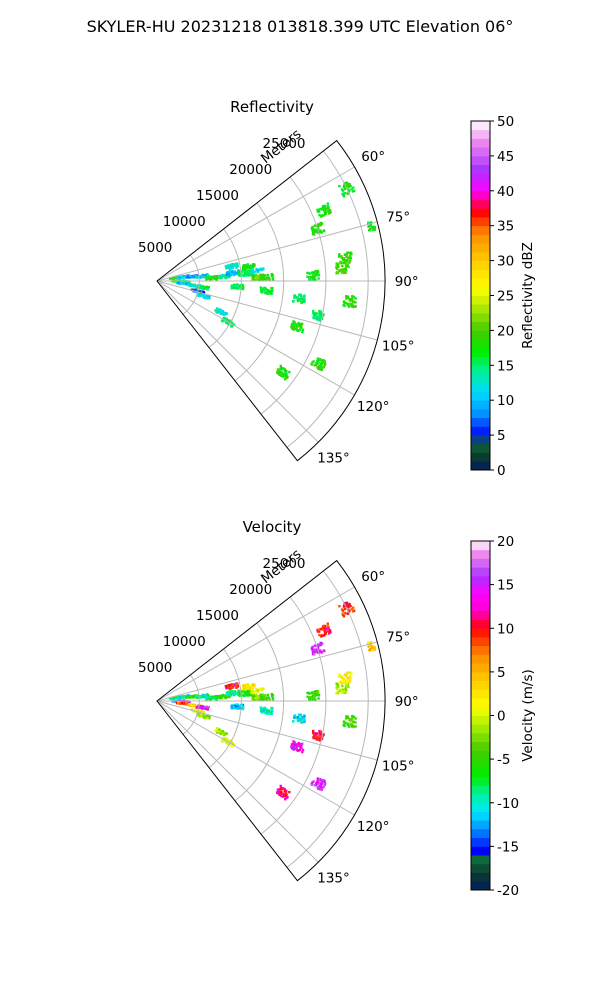 Image resolution: width=600 pixels, height=1000 pixels. What do you see at coordinates (501, 673) in the screenshot?
I see `colorbar-tick-label: 5` at bounding box center [501, 673].